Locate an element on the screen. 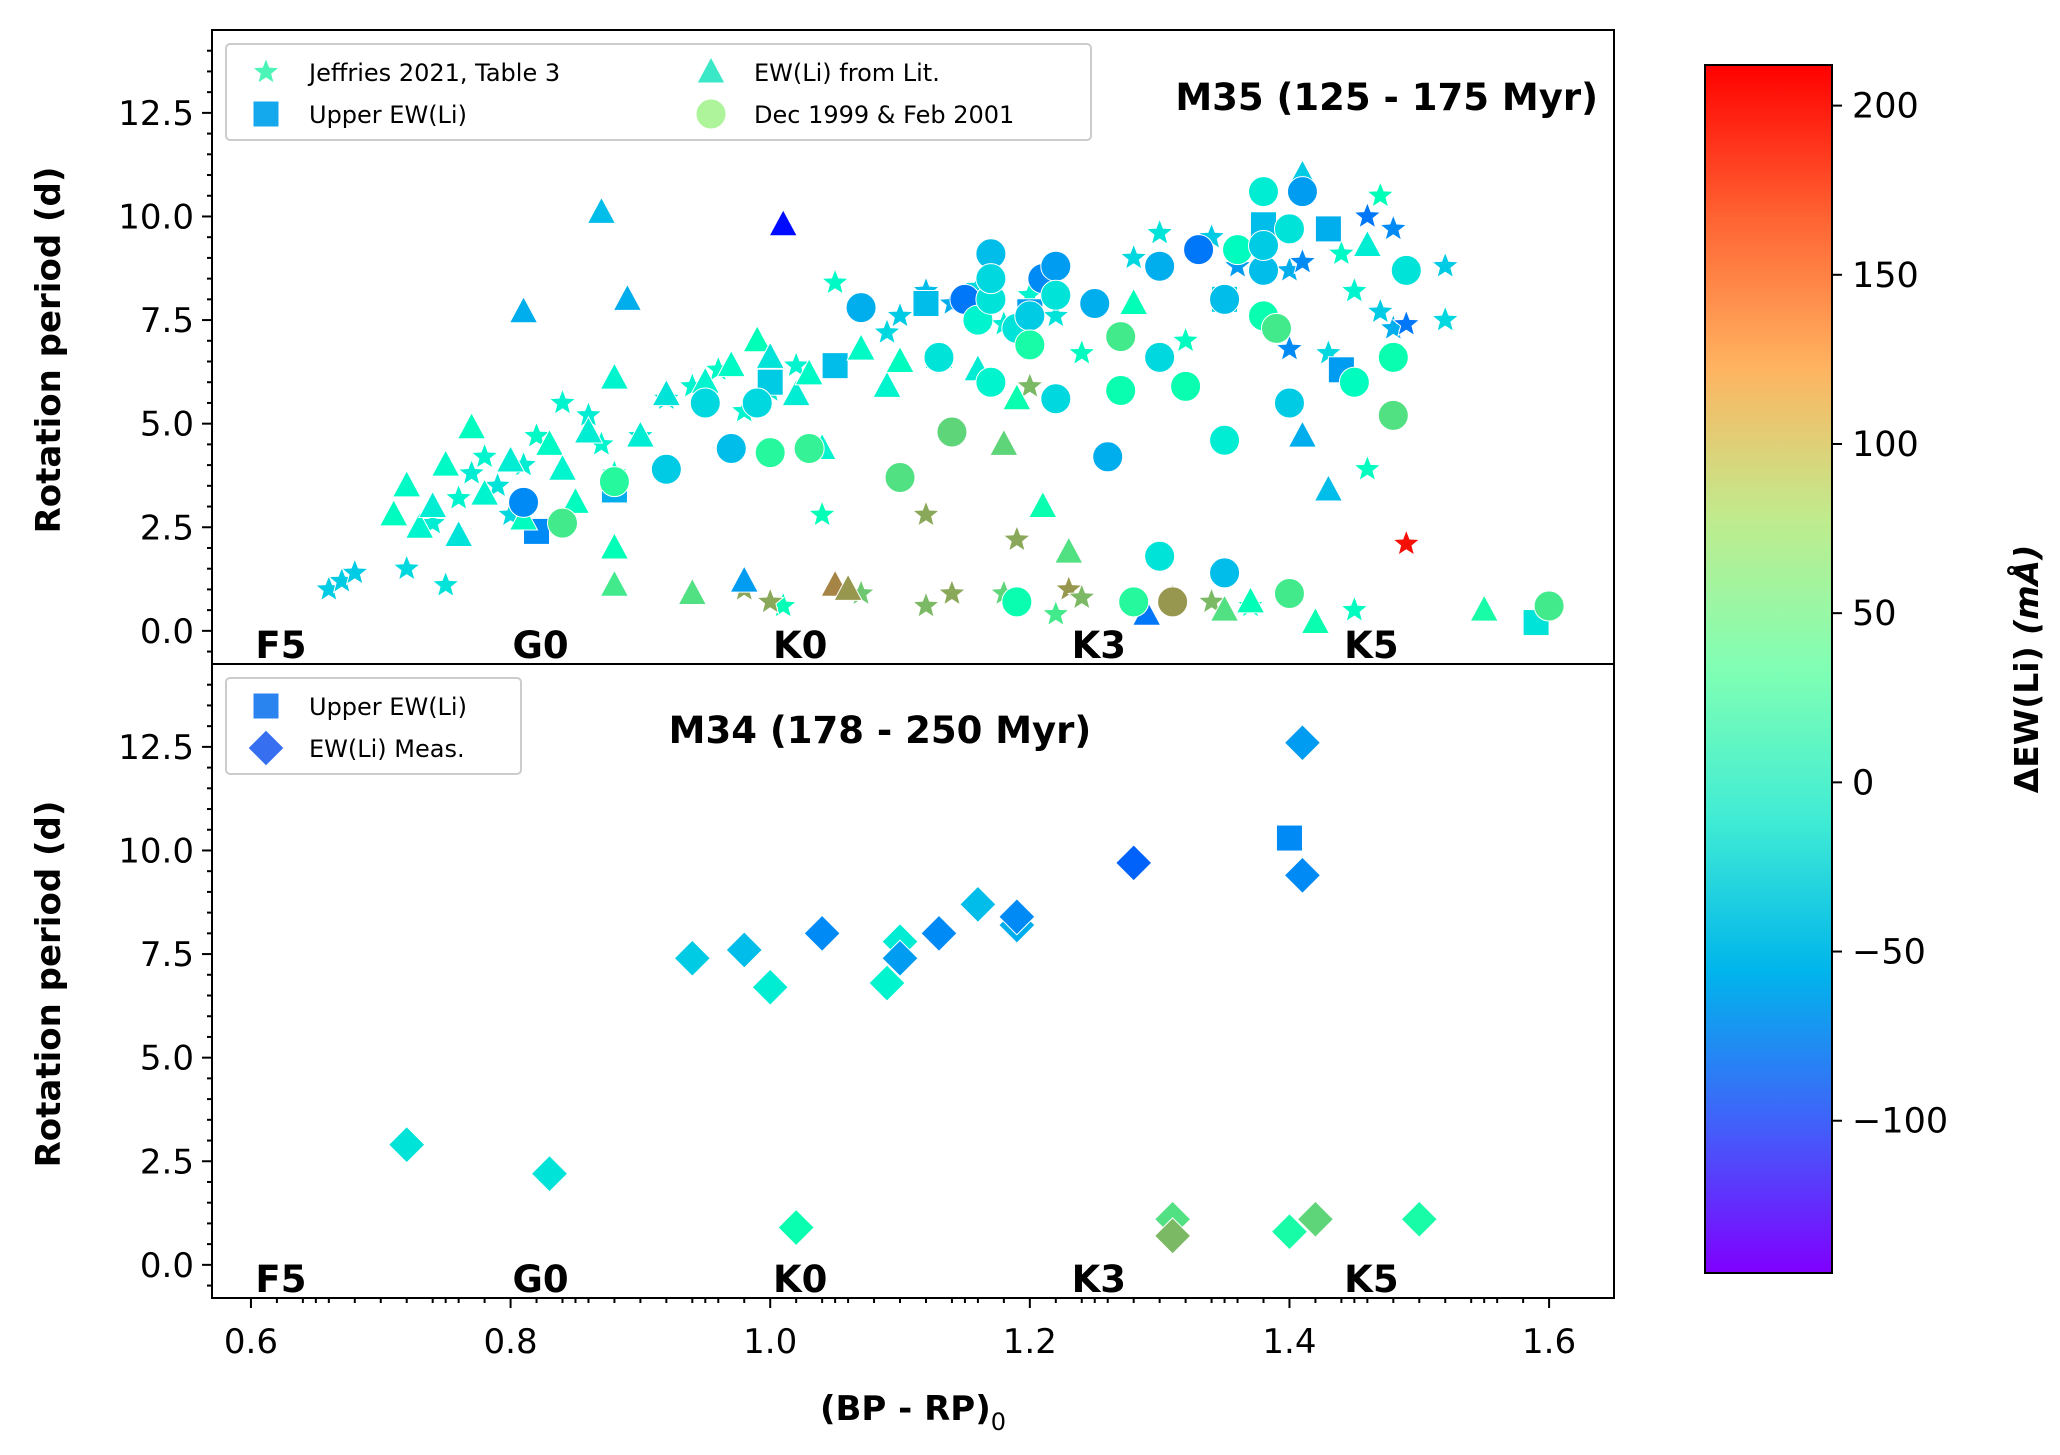  colorbar-tick-label: −100 is located at coordinates (1900, 1122).